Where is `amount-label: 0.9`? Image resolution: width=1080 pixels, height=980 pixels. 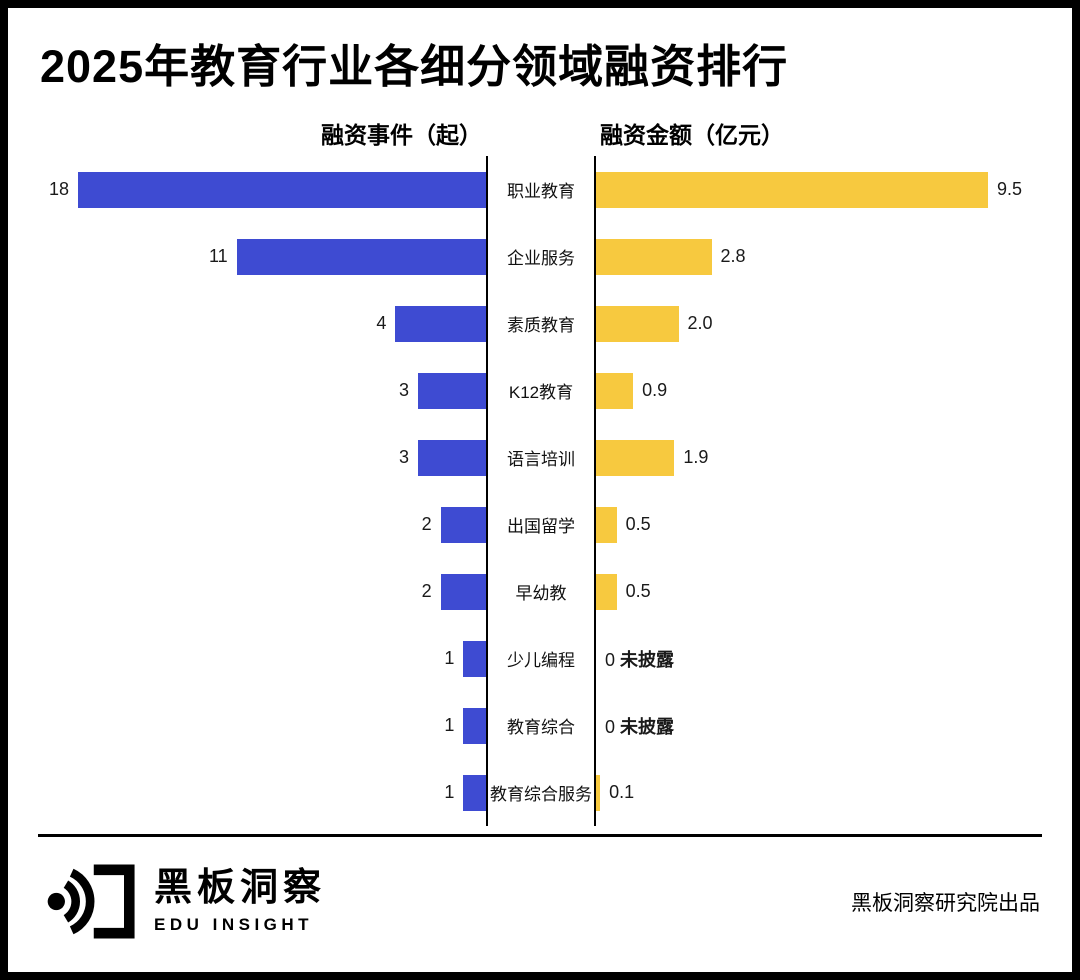 amount-label: 0.9 is located at coordinates (655, 390).